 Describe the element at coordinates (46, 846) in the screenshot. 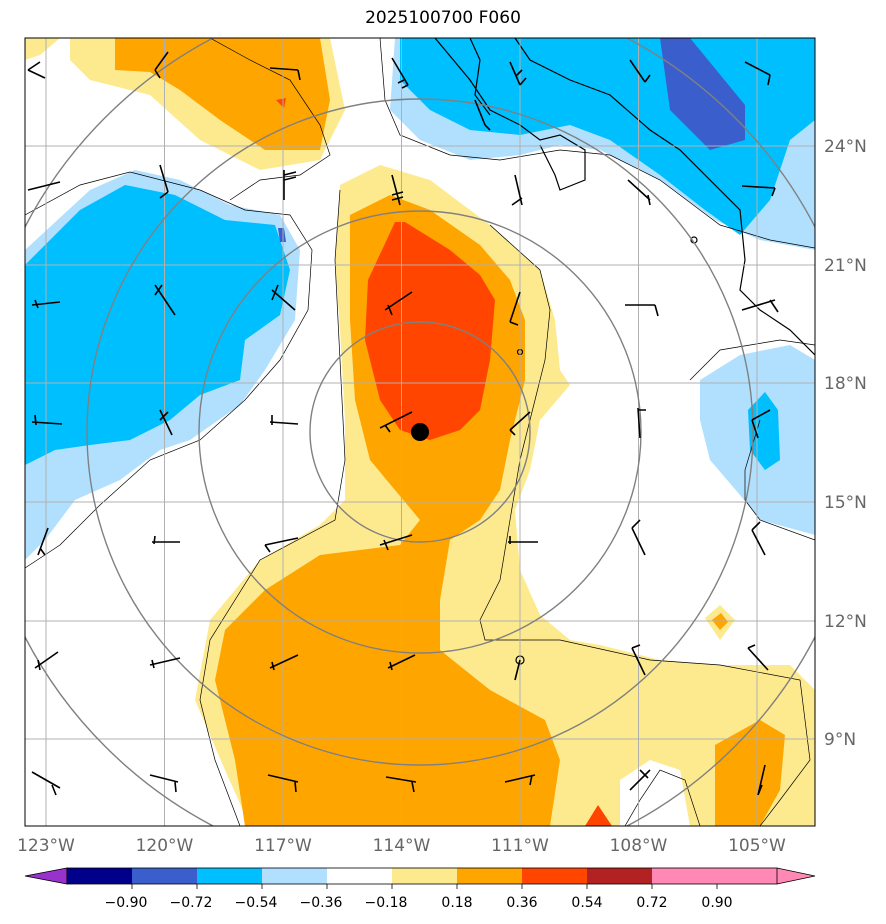

I see `lon-label-123: 123°W` at that location.